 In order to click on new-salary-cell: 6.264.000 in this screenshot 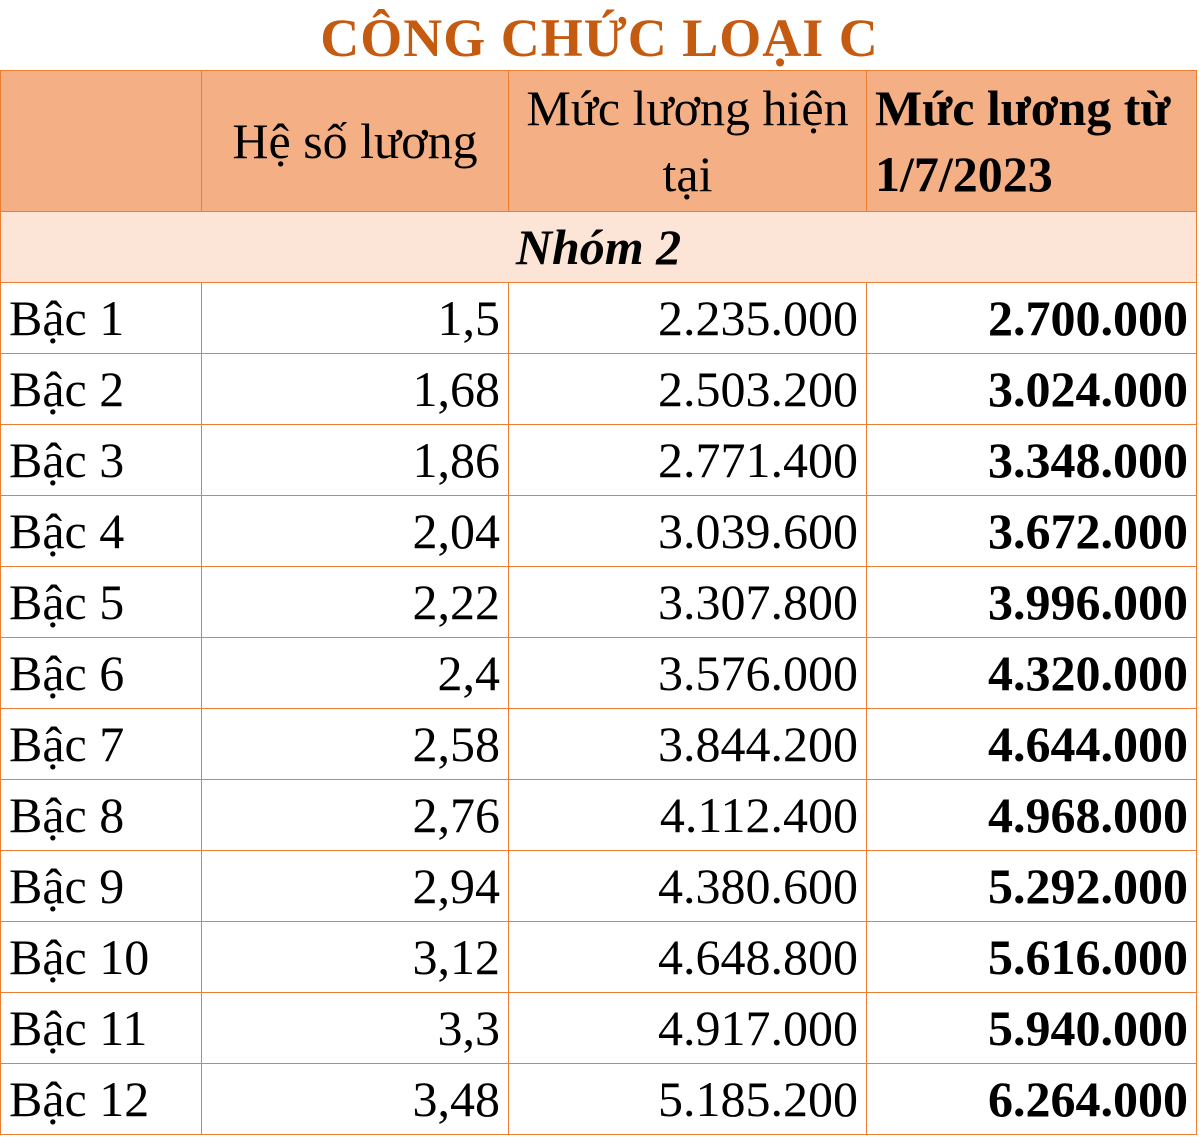, I will do `click(1031, 1099)`.